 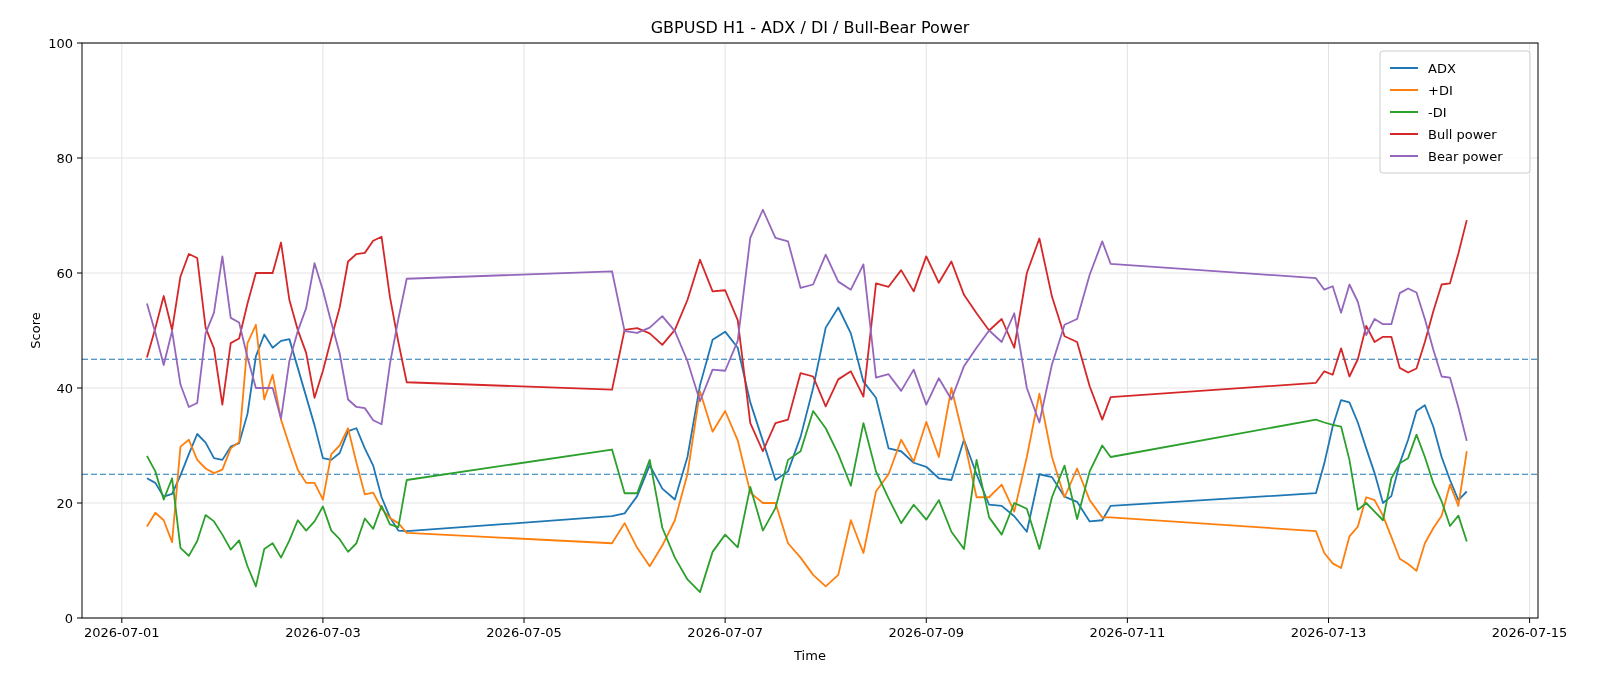 I want to click on x-tick-label: 2026-07-09, so click(x=926, y=632).